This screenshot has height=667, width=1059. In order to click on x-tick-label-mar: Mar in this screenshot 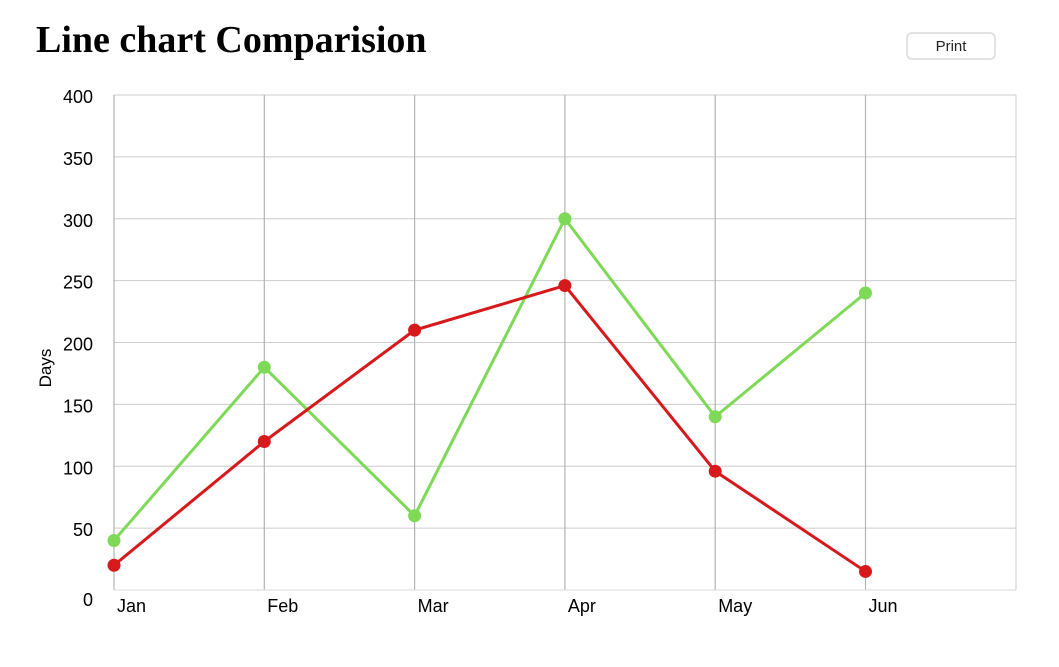, I will do `click(433, 606)`.